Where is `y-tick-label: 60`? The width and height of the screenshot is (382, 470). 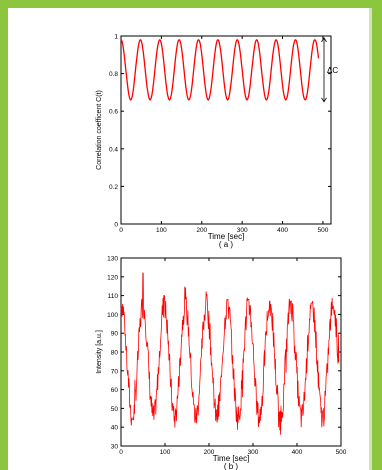 y-tick-label: 60 is located at coordinates (115, 390).